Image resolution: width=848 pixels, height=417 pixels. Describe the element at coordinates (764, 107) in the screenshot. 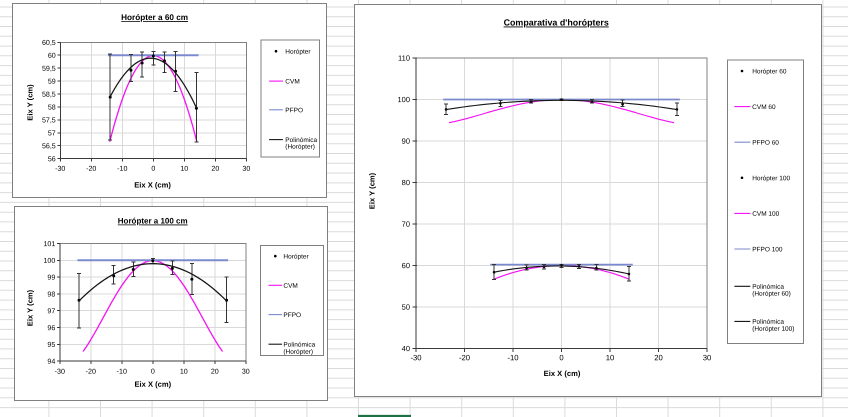

I see `svg-text: CVM 60` at that location.